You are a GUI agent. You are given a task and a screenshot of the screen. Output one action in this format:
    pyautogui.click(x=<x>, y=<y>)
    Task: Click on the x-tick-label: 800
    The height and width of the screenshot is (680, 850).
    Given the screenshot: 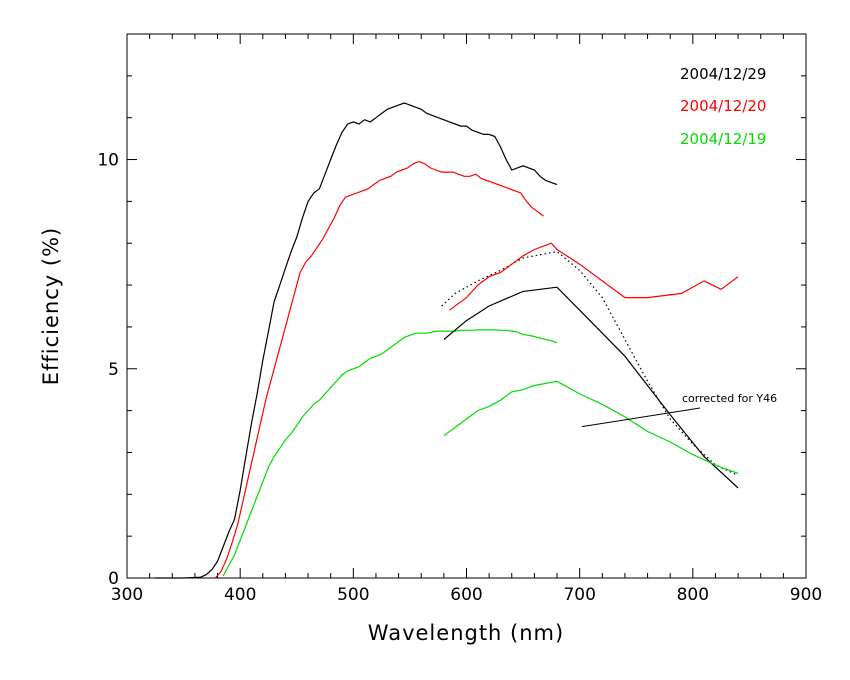 What is the action you would take?
    pyautogui.click(x=693, y=595)
    